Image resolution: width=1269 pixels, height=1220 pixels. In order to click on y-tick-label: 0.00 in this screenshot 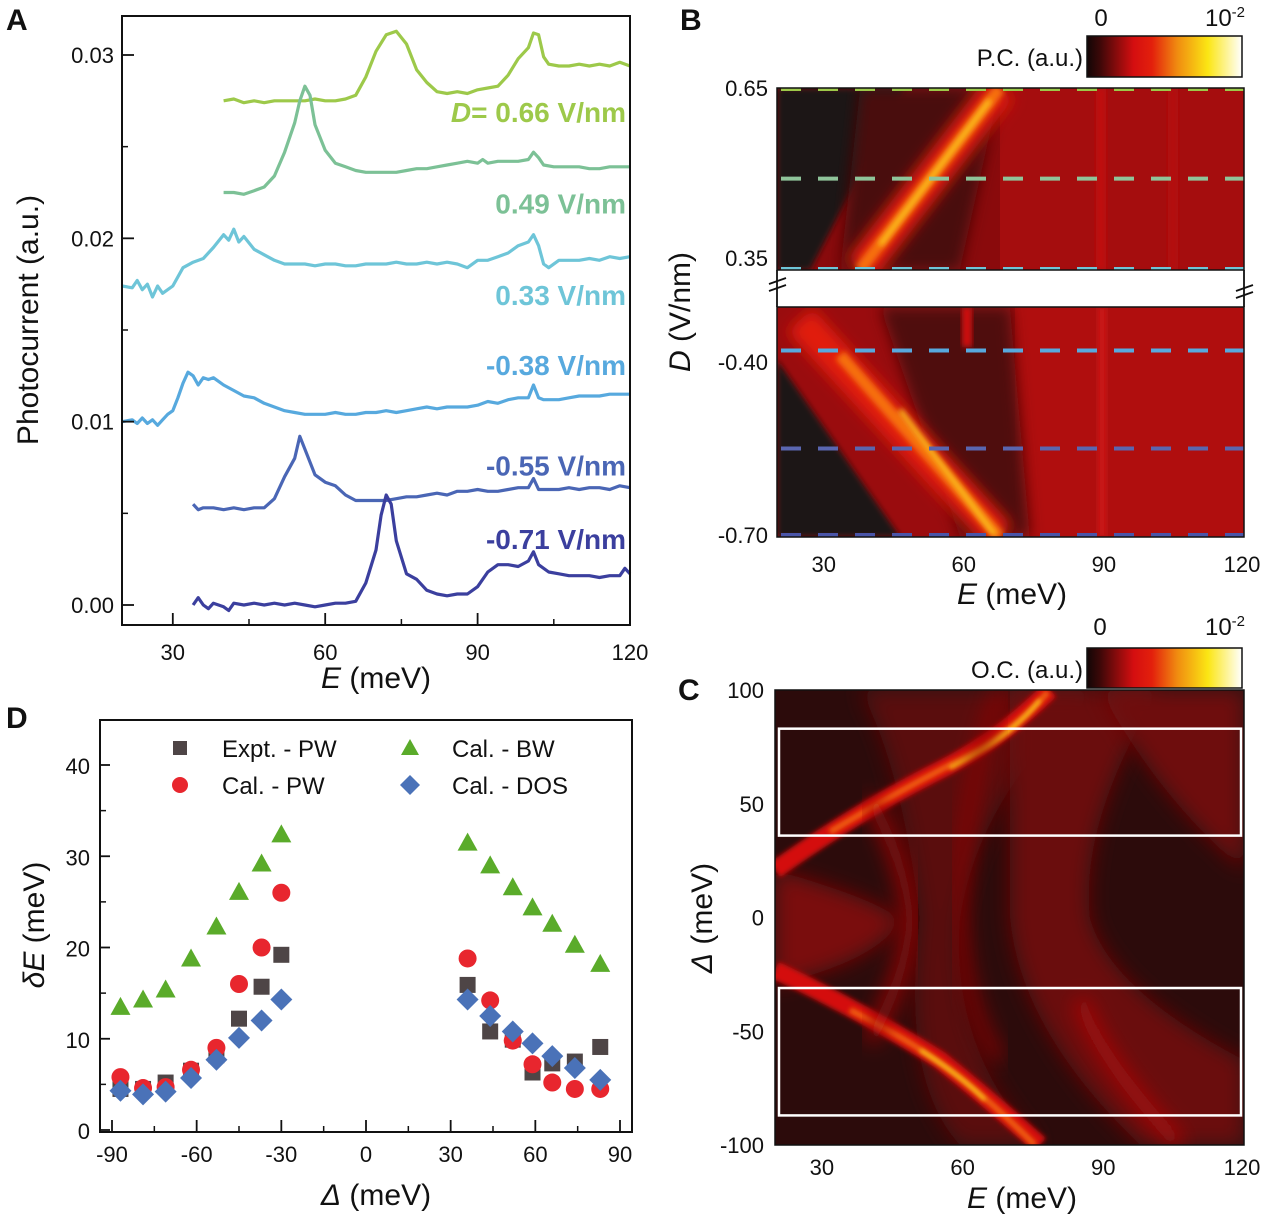, I will do `click(92, 605)`.